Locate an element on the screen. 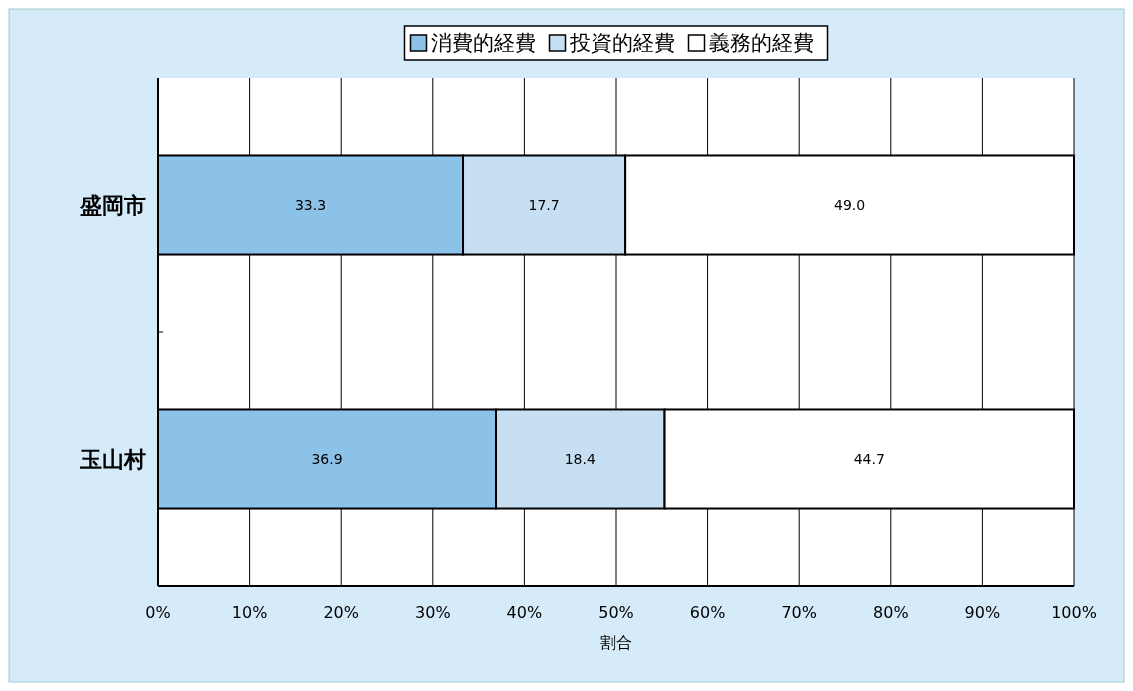 The width and height of the screenshot is (1133, 691). x-tick-label: 100% is located at coordinates (1074, 612).